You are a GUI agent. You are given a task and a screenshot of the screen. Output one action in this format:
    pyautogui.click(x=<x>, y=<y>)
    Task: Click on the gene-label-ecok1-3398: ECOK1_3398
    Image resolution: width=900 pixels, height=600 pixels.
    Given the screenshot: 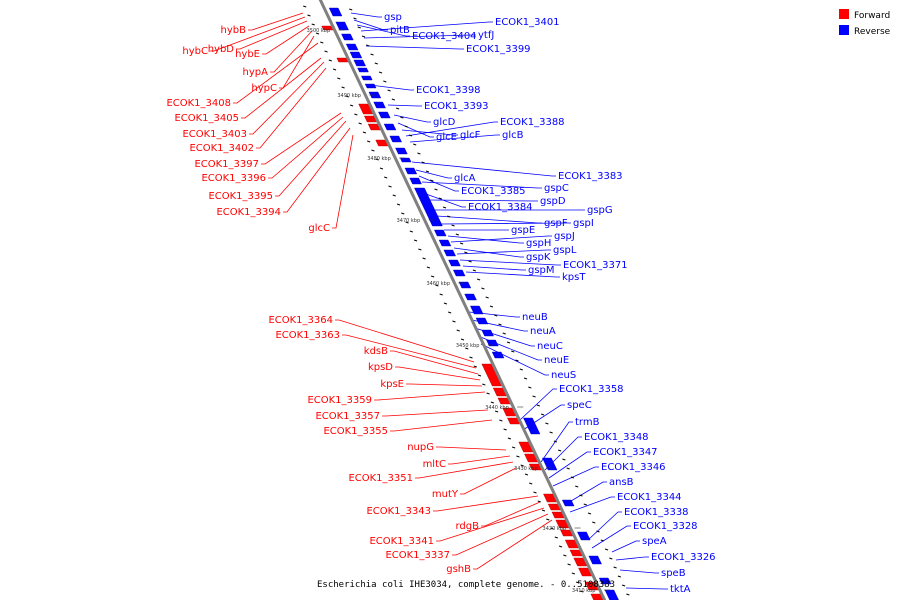 What is the action you would take?
    pyautogui.click(x=448, y=90)
    